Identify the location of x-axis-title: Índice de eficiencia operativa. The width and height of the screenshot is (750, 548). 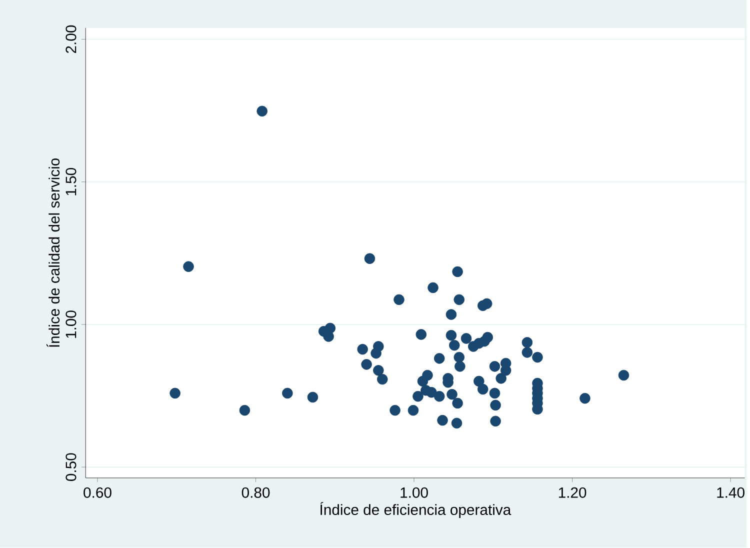
(416, 510).